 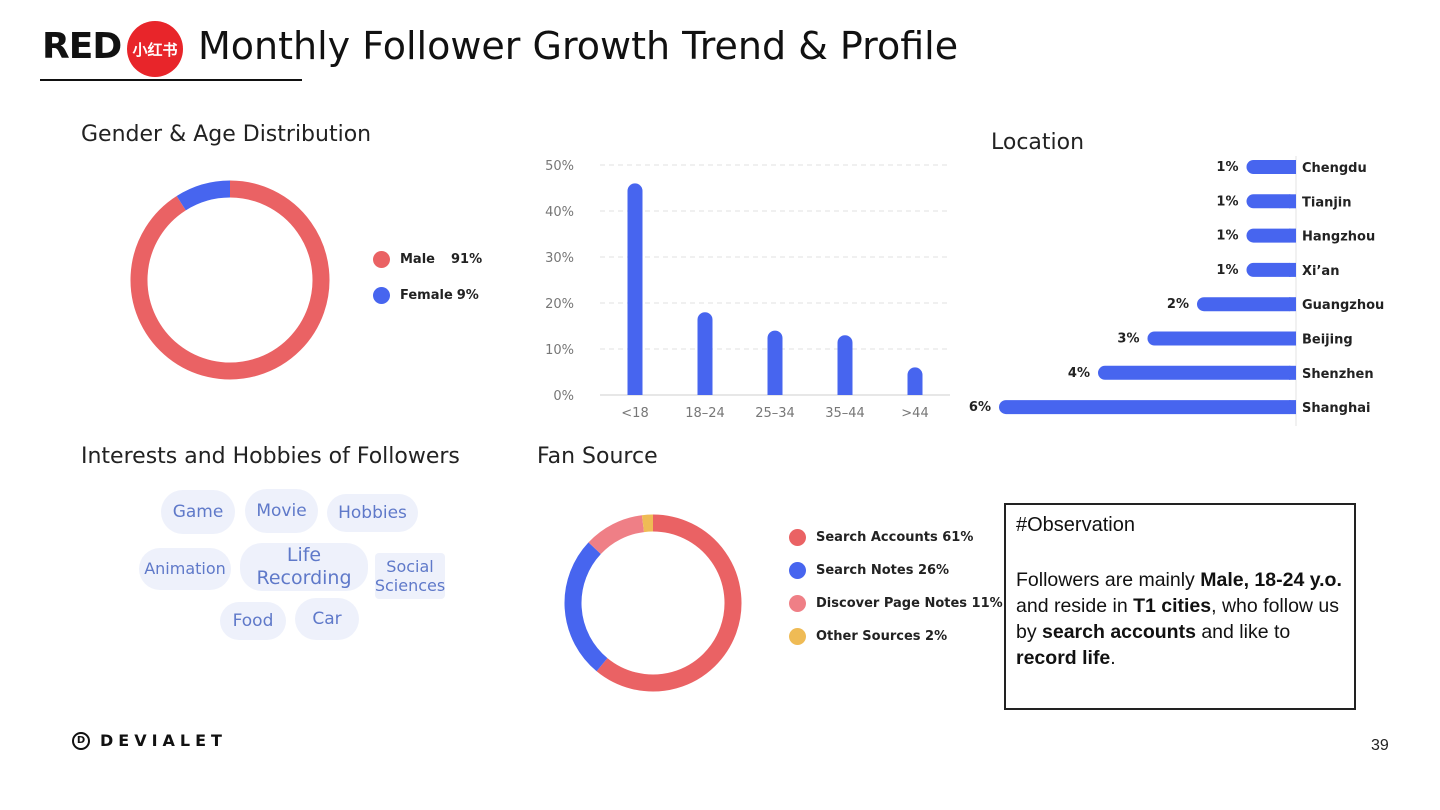 What do you see at coordinates (1108, 580) in the screenshot?
I see `observation-text-part: Followers are mainly` at bounding box center [1108, 580].